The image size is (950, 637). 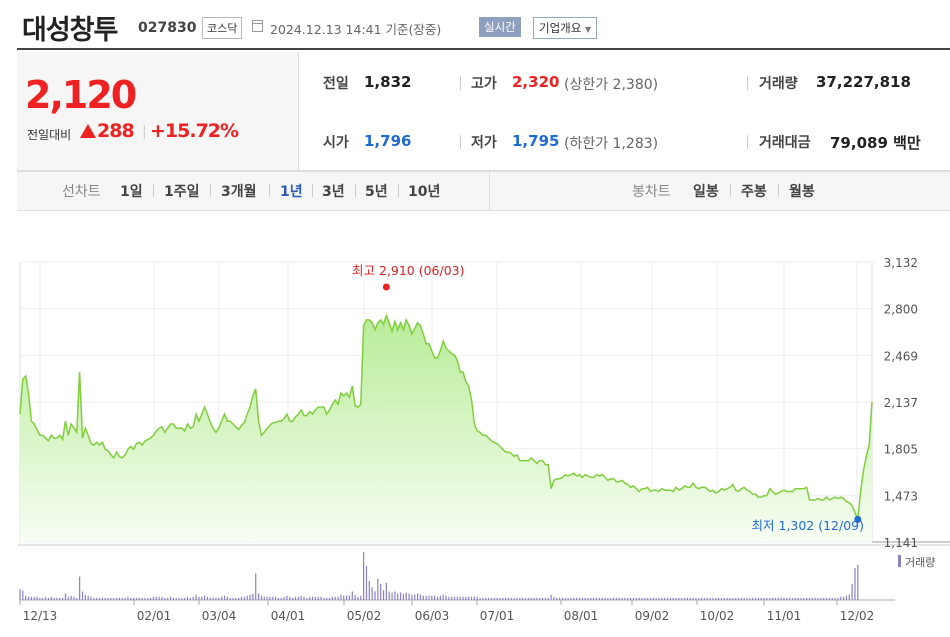 I want to click on period-bar-divider, so click(x=489, y=191).